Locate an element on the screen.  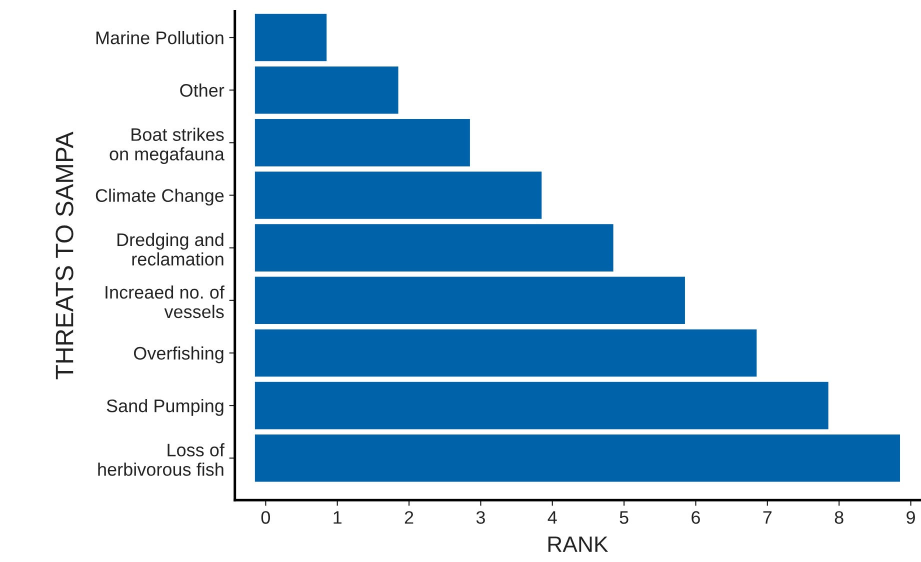
y-tick-label: Loss of herbivorous fish is located at coordinates (161, 459).